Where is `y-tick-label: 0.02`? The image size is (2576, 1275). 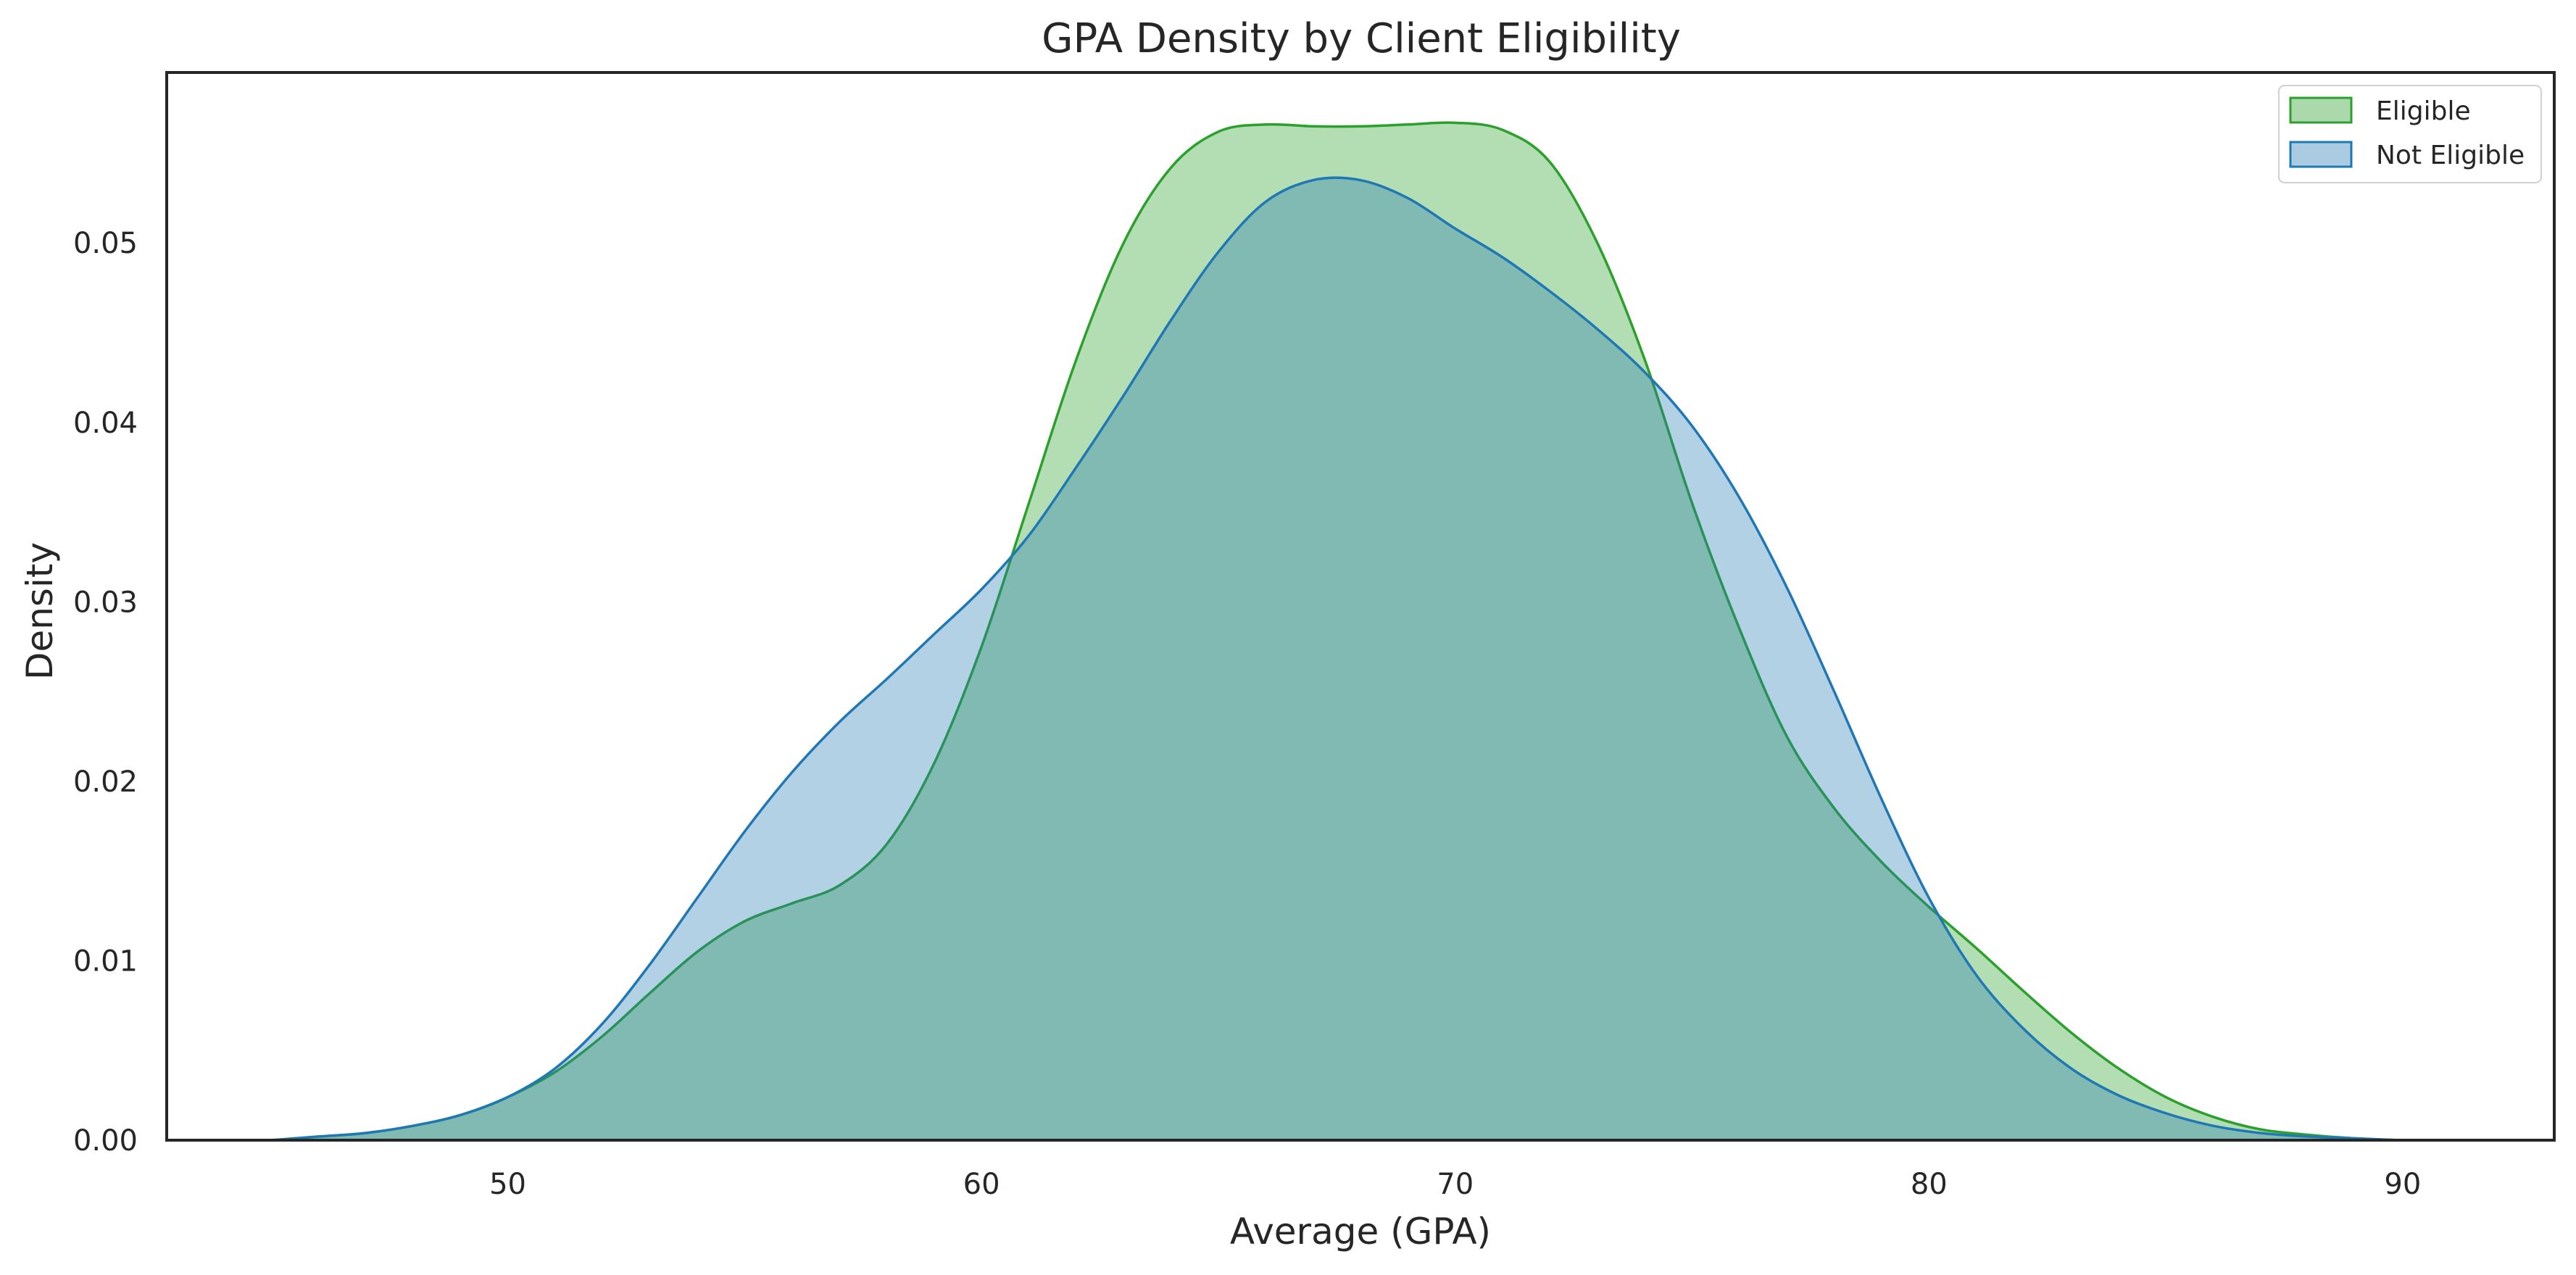
y-tick-label: 0.02 is located at coordinates (105, 782).